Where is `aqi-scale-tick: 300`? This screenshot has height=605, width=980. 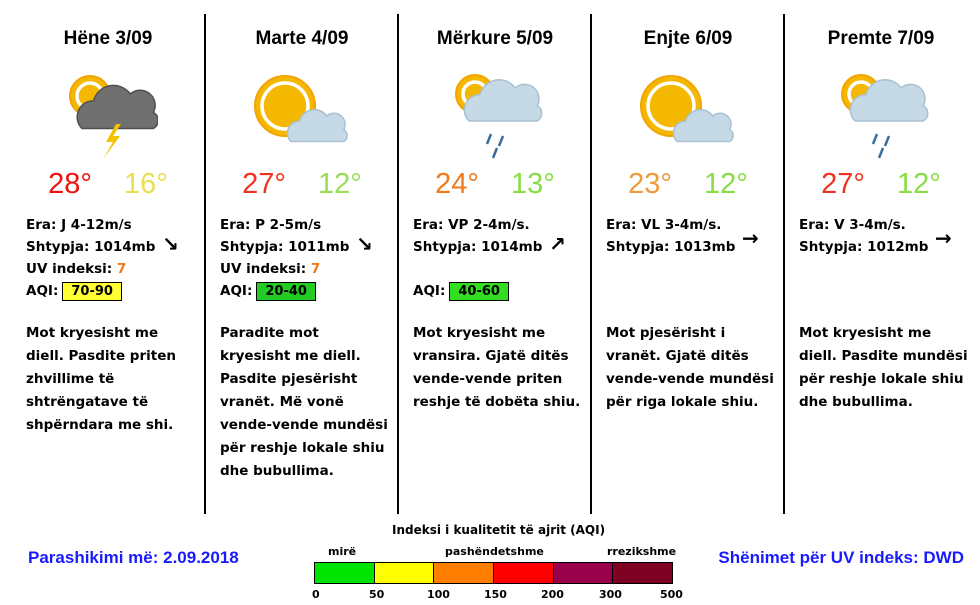 aqi-scale-tick: 300 is located at coordinates (610, 594).